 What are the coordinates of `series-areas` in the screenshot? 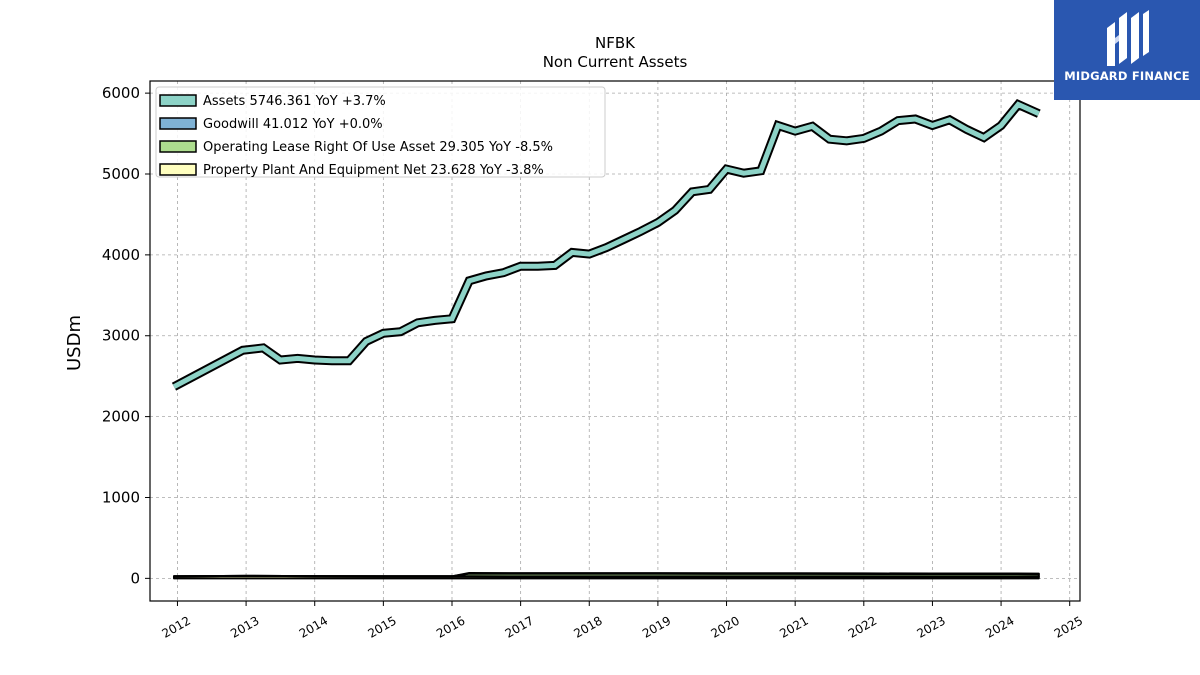 It's located at (606, 576).